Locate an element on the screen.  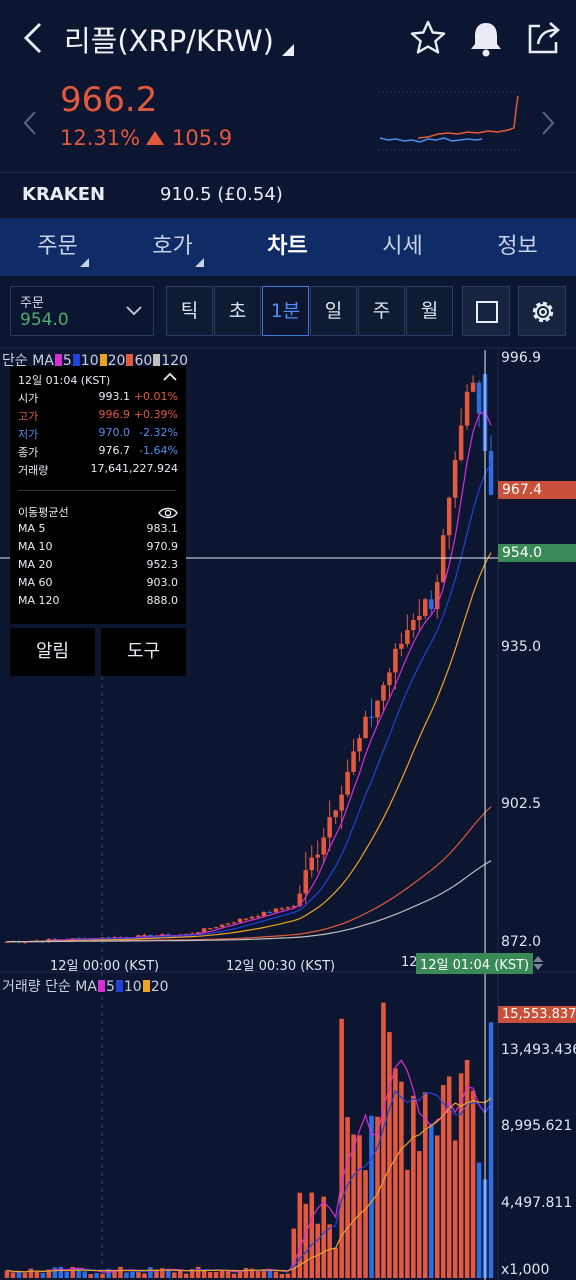
title-dropdown-caret-icon is located at coordinates (288, 50).